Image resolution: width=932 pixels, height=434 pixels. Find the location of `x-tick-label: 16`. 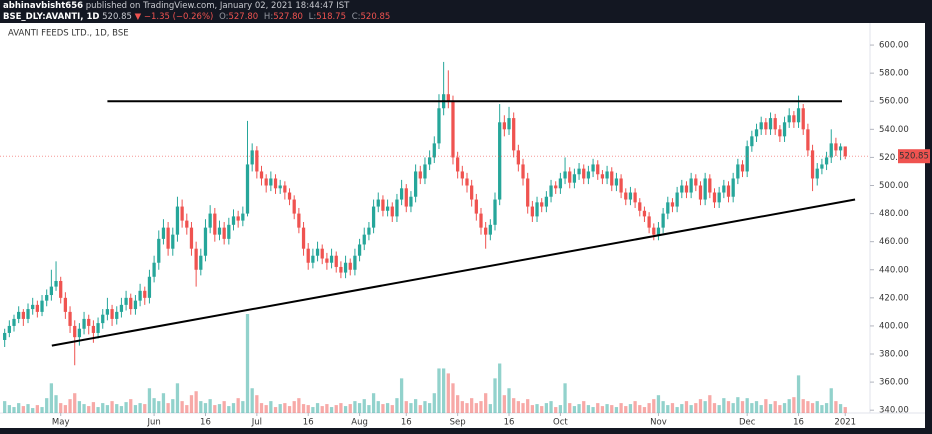

x-tick-label: 16 is located at coordinates (798, 423).